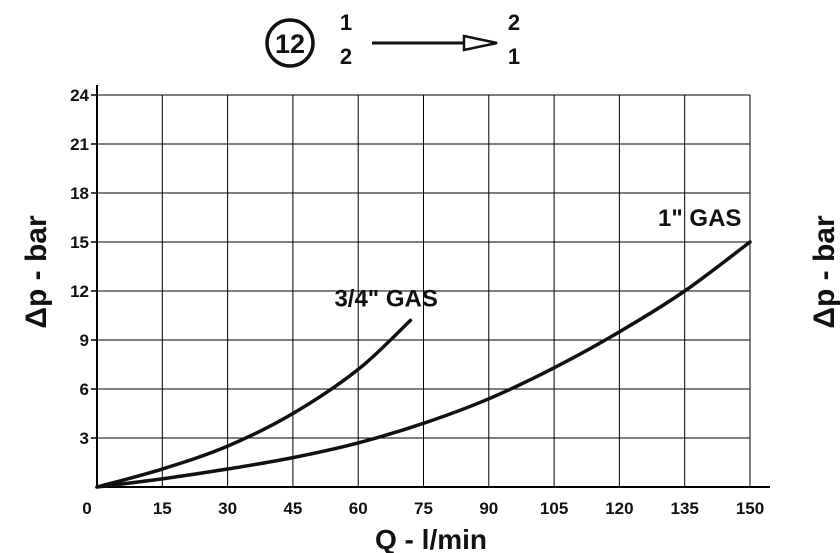  What do you see at coordinates (346, 56) in the screenshot?
I see `header-left-bottom: 2` at bounding box center [346, 56].